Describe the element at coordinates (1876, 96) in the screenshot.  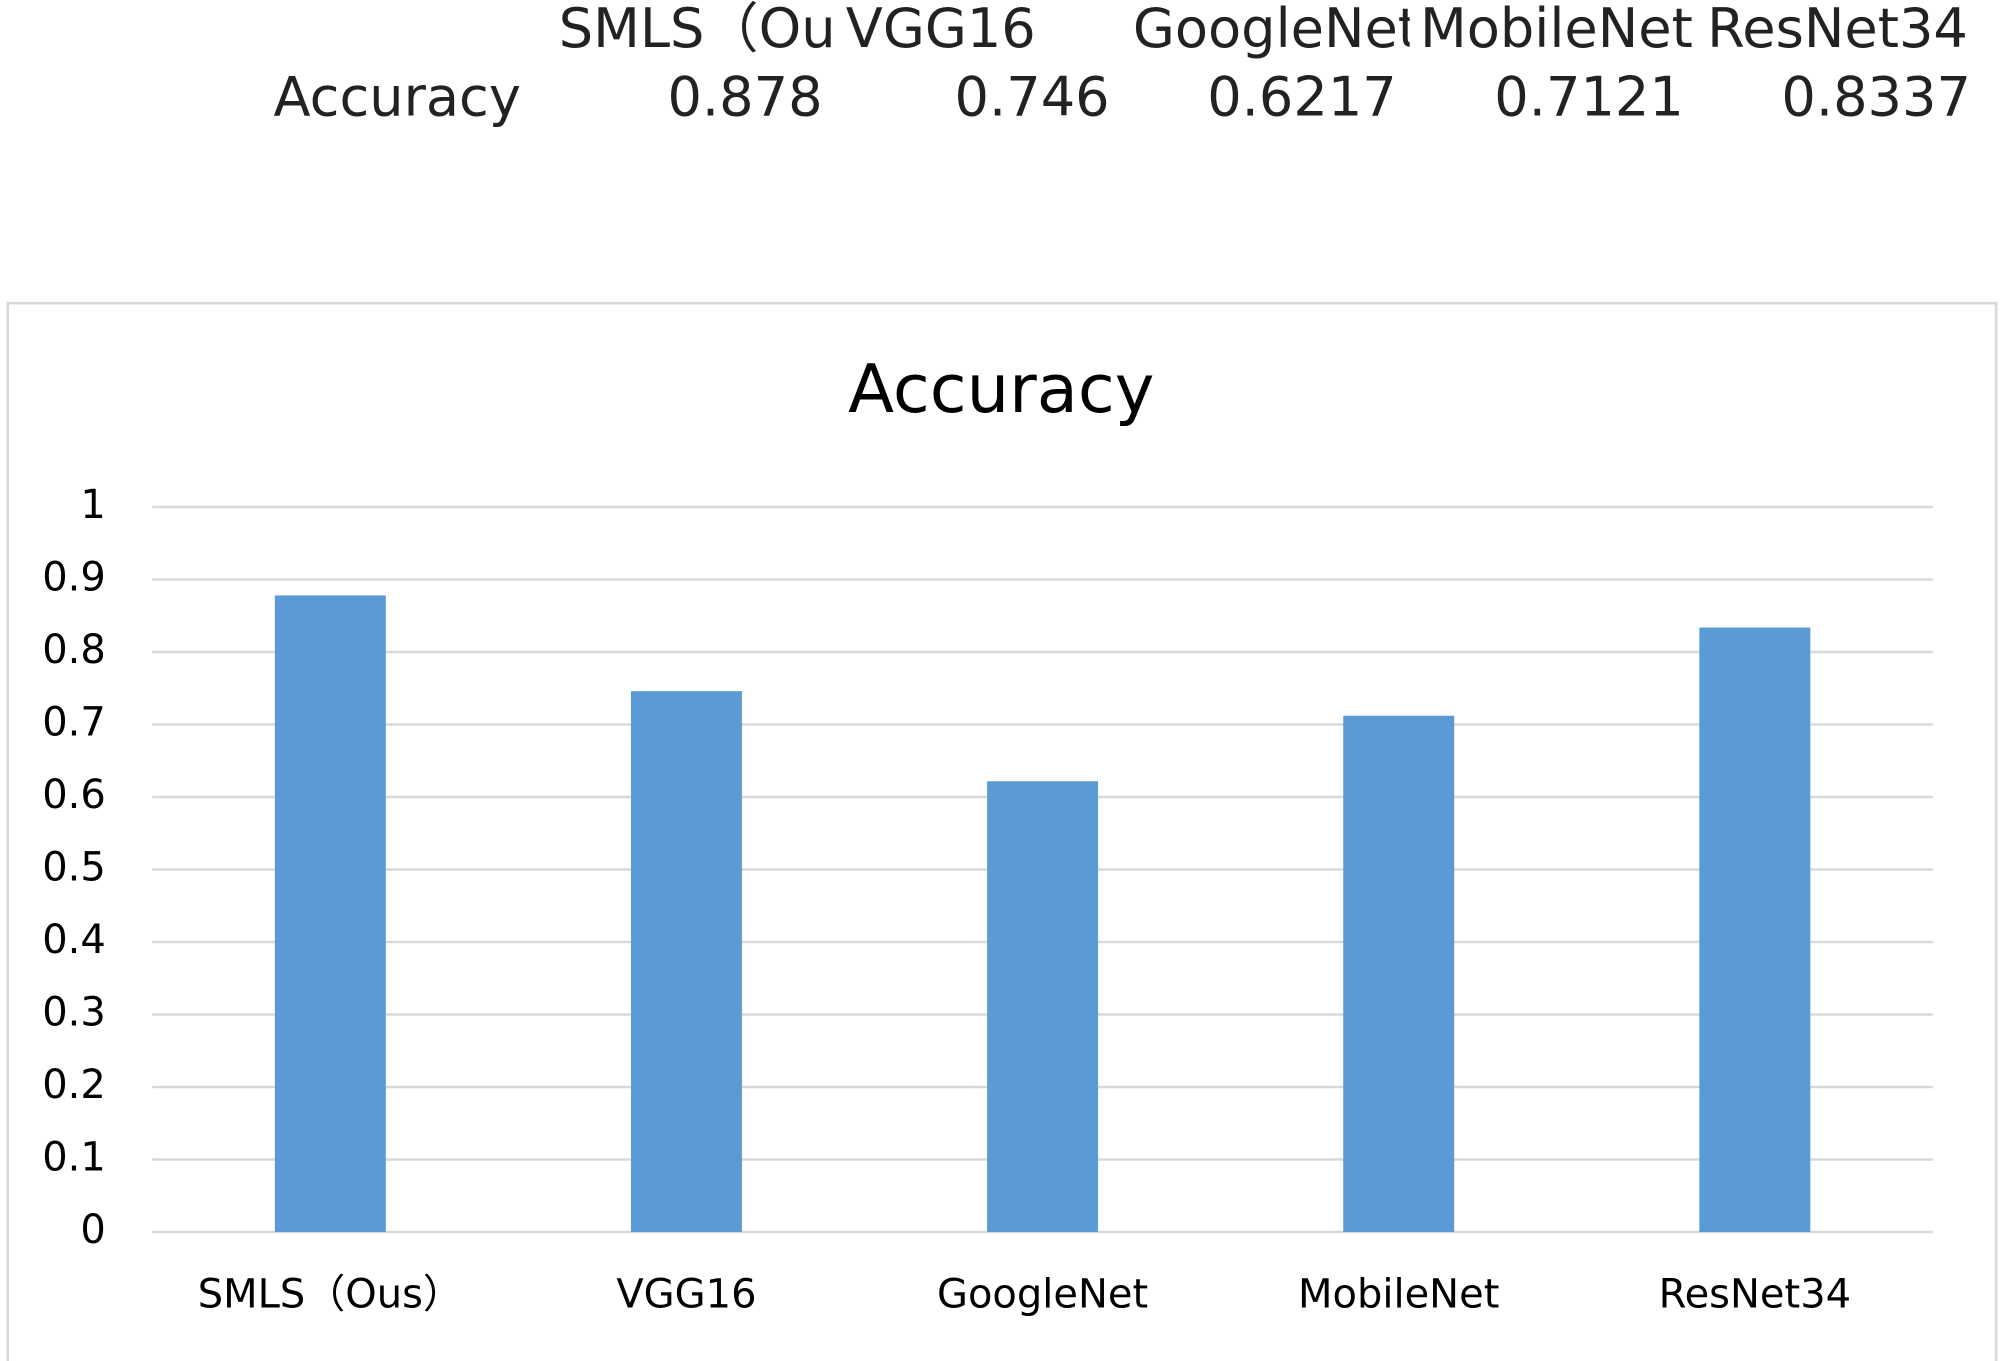
I see `table-value: 0.8337` at that location.